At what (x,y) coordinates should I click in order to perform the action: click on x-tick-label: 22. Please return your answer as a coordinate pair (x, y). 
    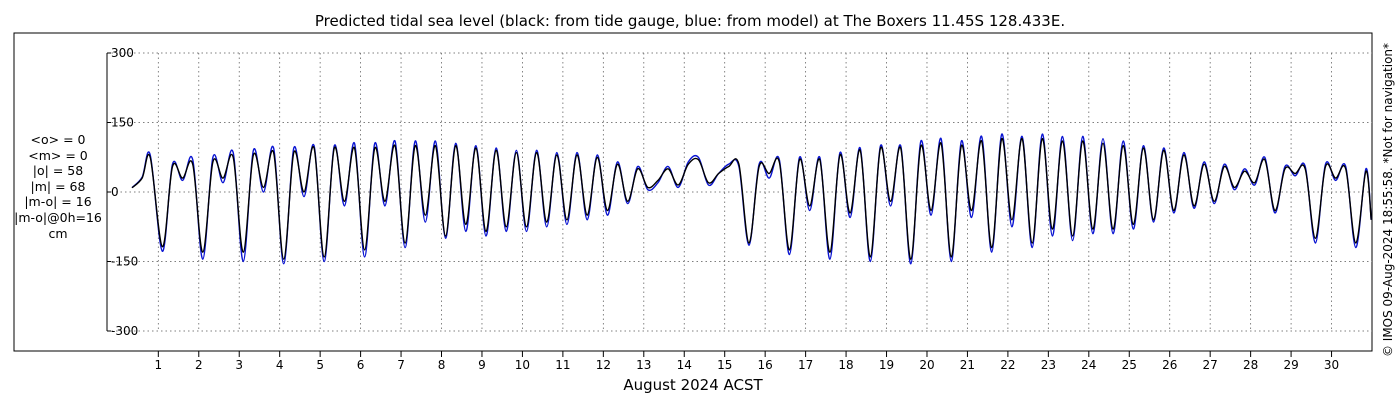
    Looking at the image, I should click on (1007, 365).